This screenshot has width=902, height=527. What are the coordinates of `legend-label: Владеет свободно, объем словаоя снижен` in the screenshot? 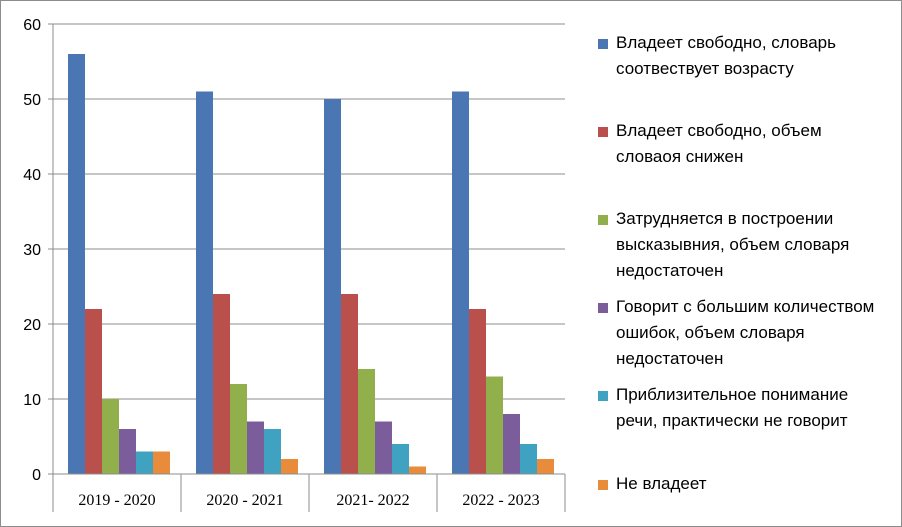 It's located at (719, 143).